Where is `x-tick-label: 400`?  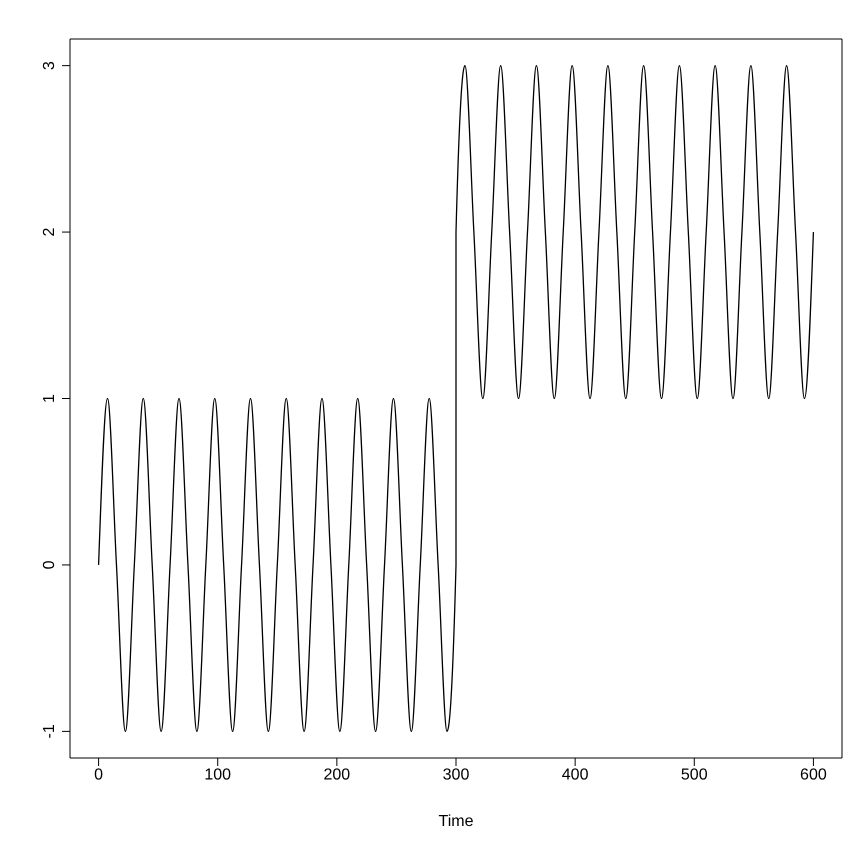 x-tick-label: 400 is located at coordinates (575, 775).